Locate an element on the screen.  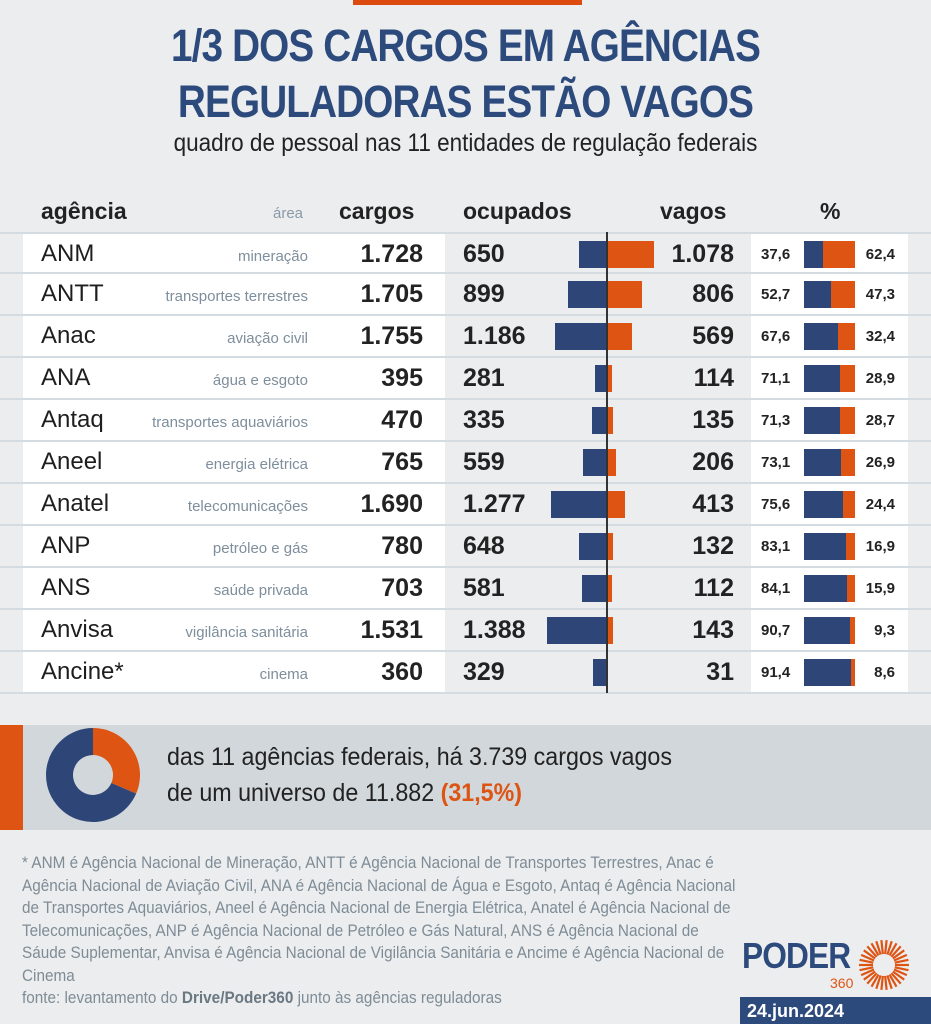
logo-subtext: 360 is located at coordinates (842, 983).